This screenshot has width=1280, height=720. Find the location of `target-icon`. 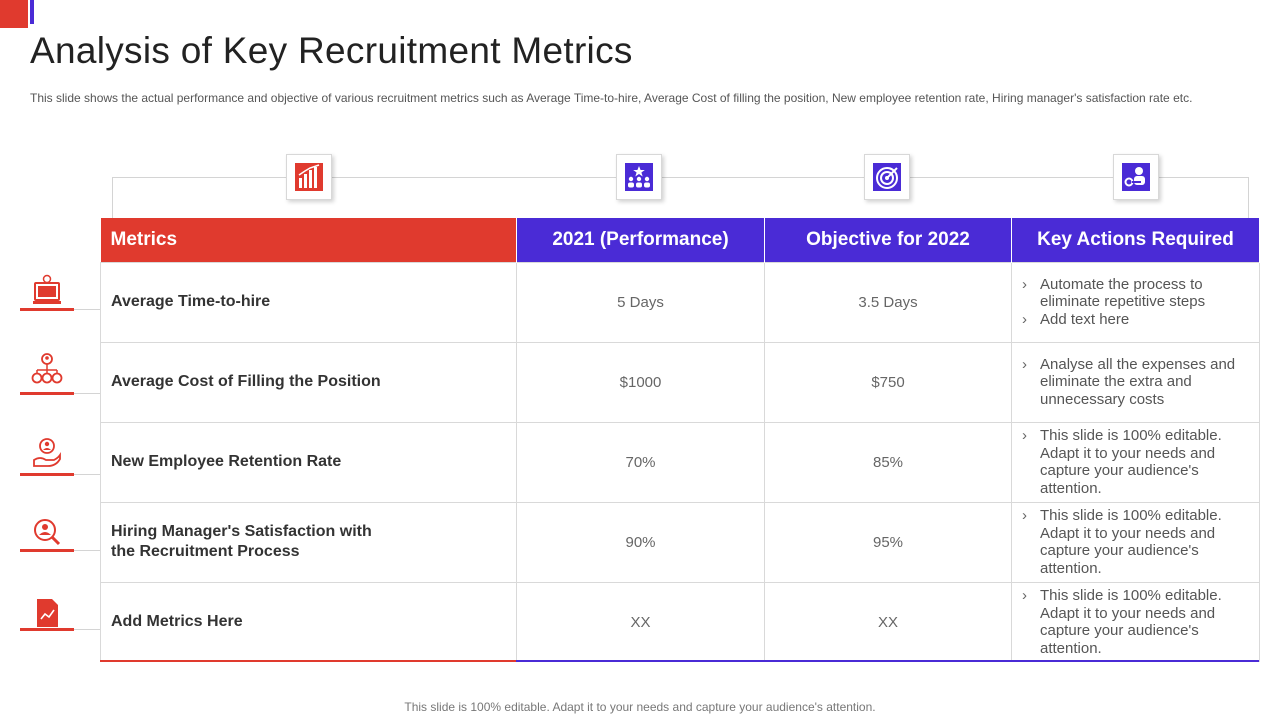

target-icon is located at coordinates (887, 177).